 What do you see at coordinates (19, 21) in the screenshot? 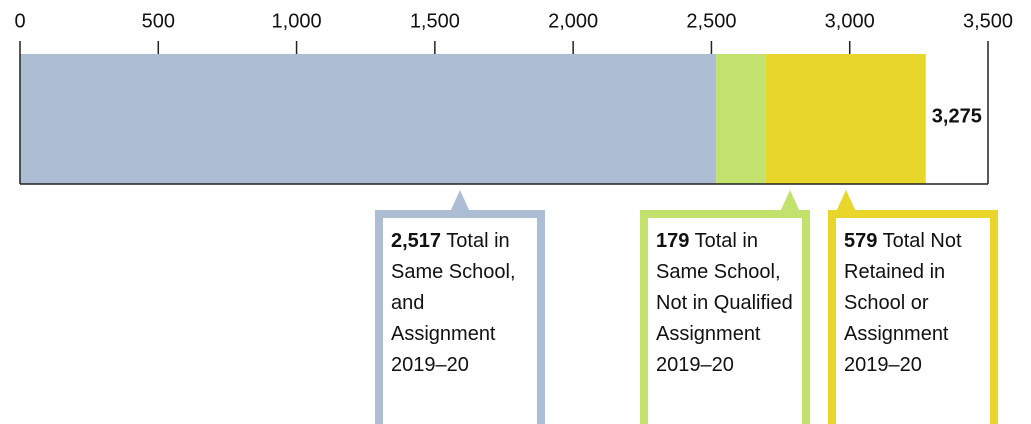
I see `x-tick-label: 0` at bounding box center [19, 21].